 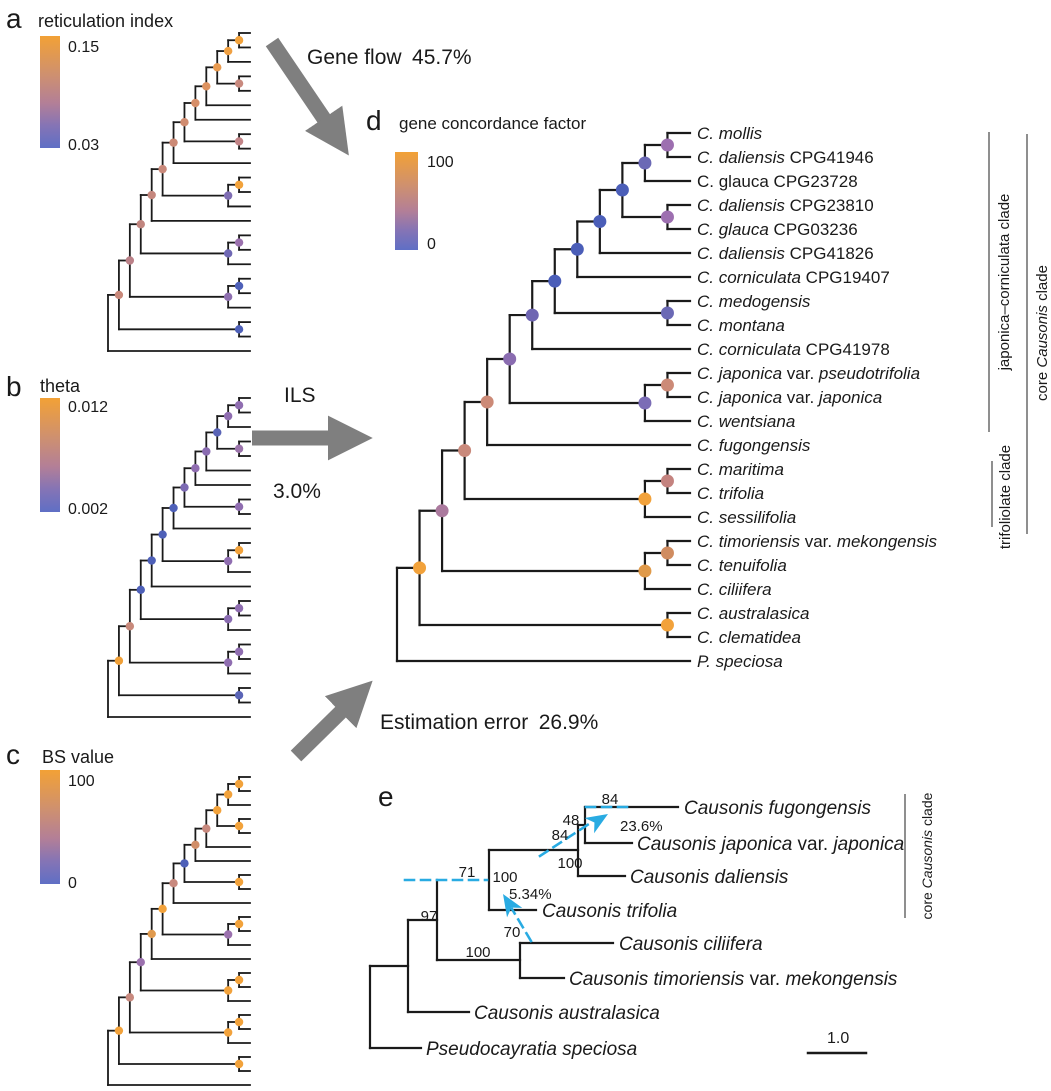 I want to click on ils-label: ILS, so click(x=300, y=395).